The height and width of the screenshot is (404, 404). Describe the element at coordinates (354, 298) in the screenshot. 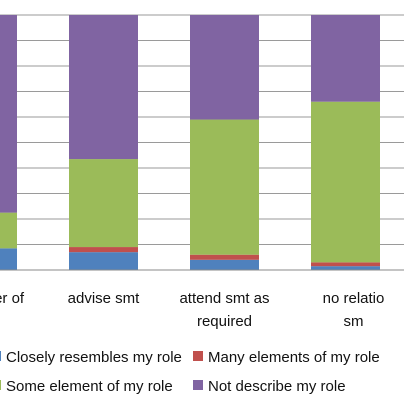

I see `x-tick-label-4-line-1: no relatio` at that location.